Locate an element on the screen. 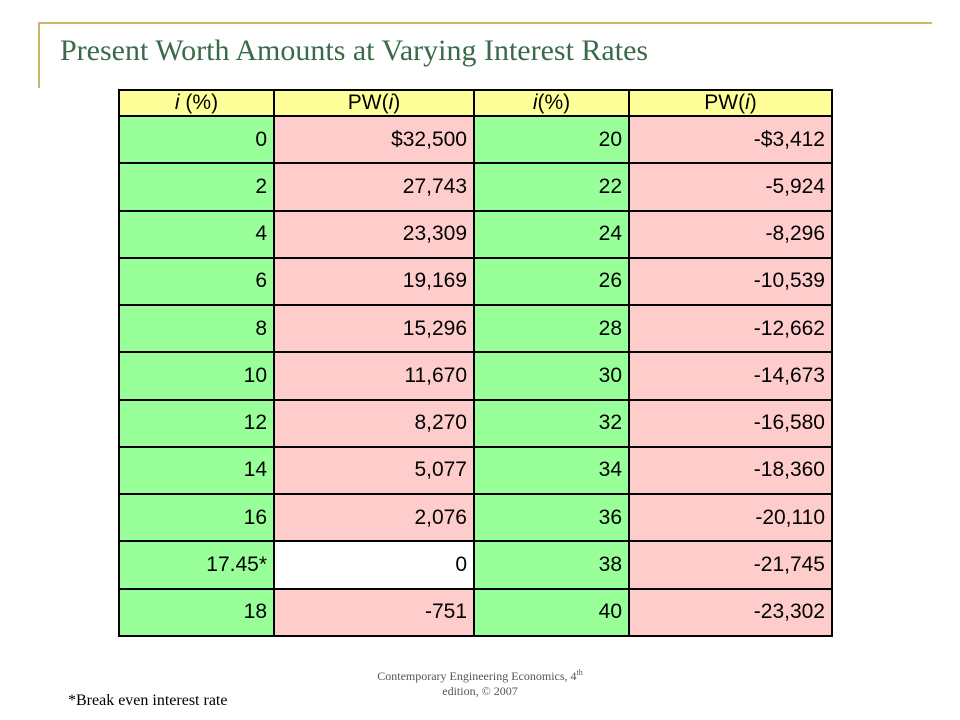  interest-rate-cell: 6 is located at coordinates (196, 281).